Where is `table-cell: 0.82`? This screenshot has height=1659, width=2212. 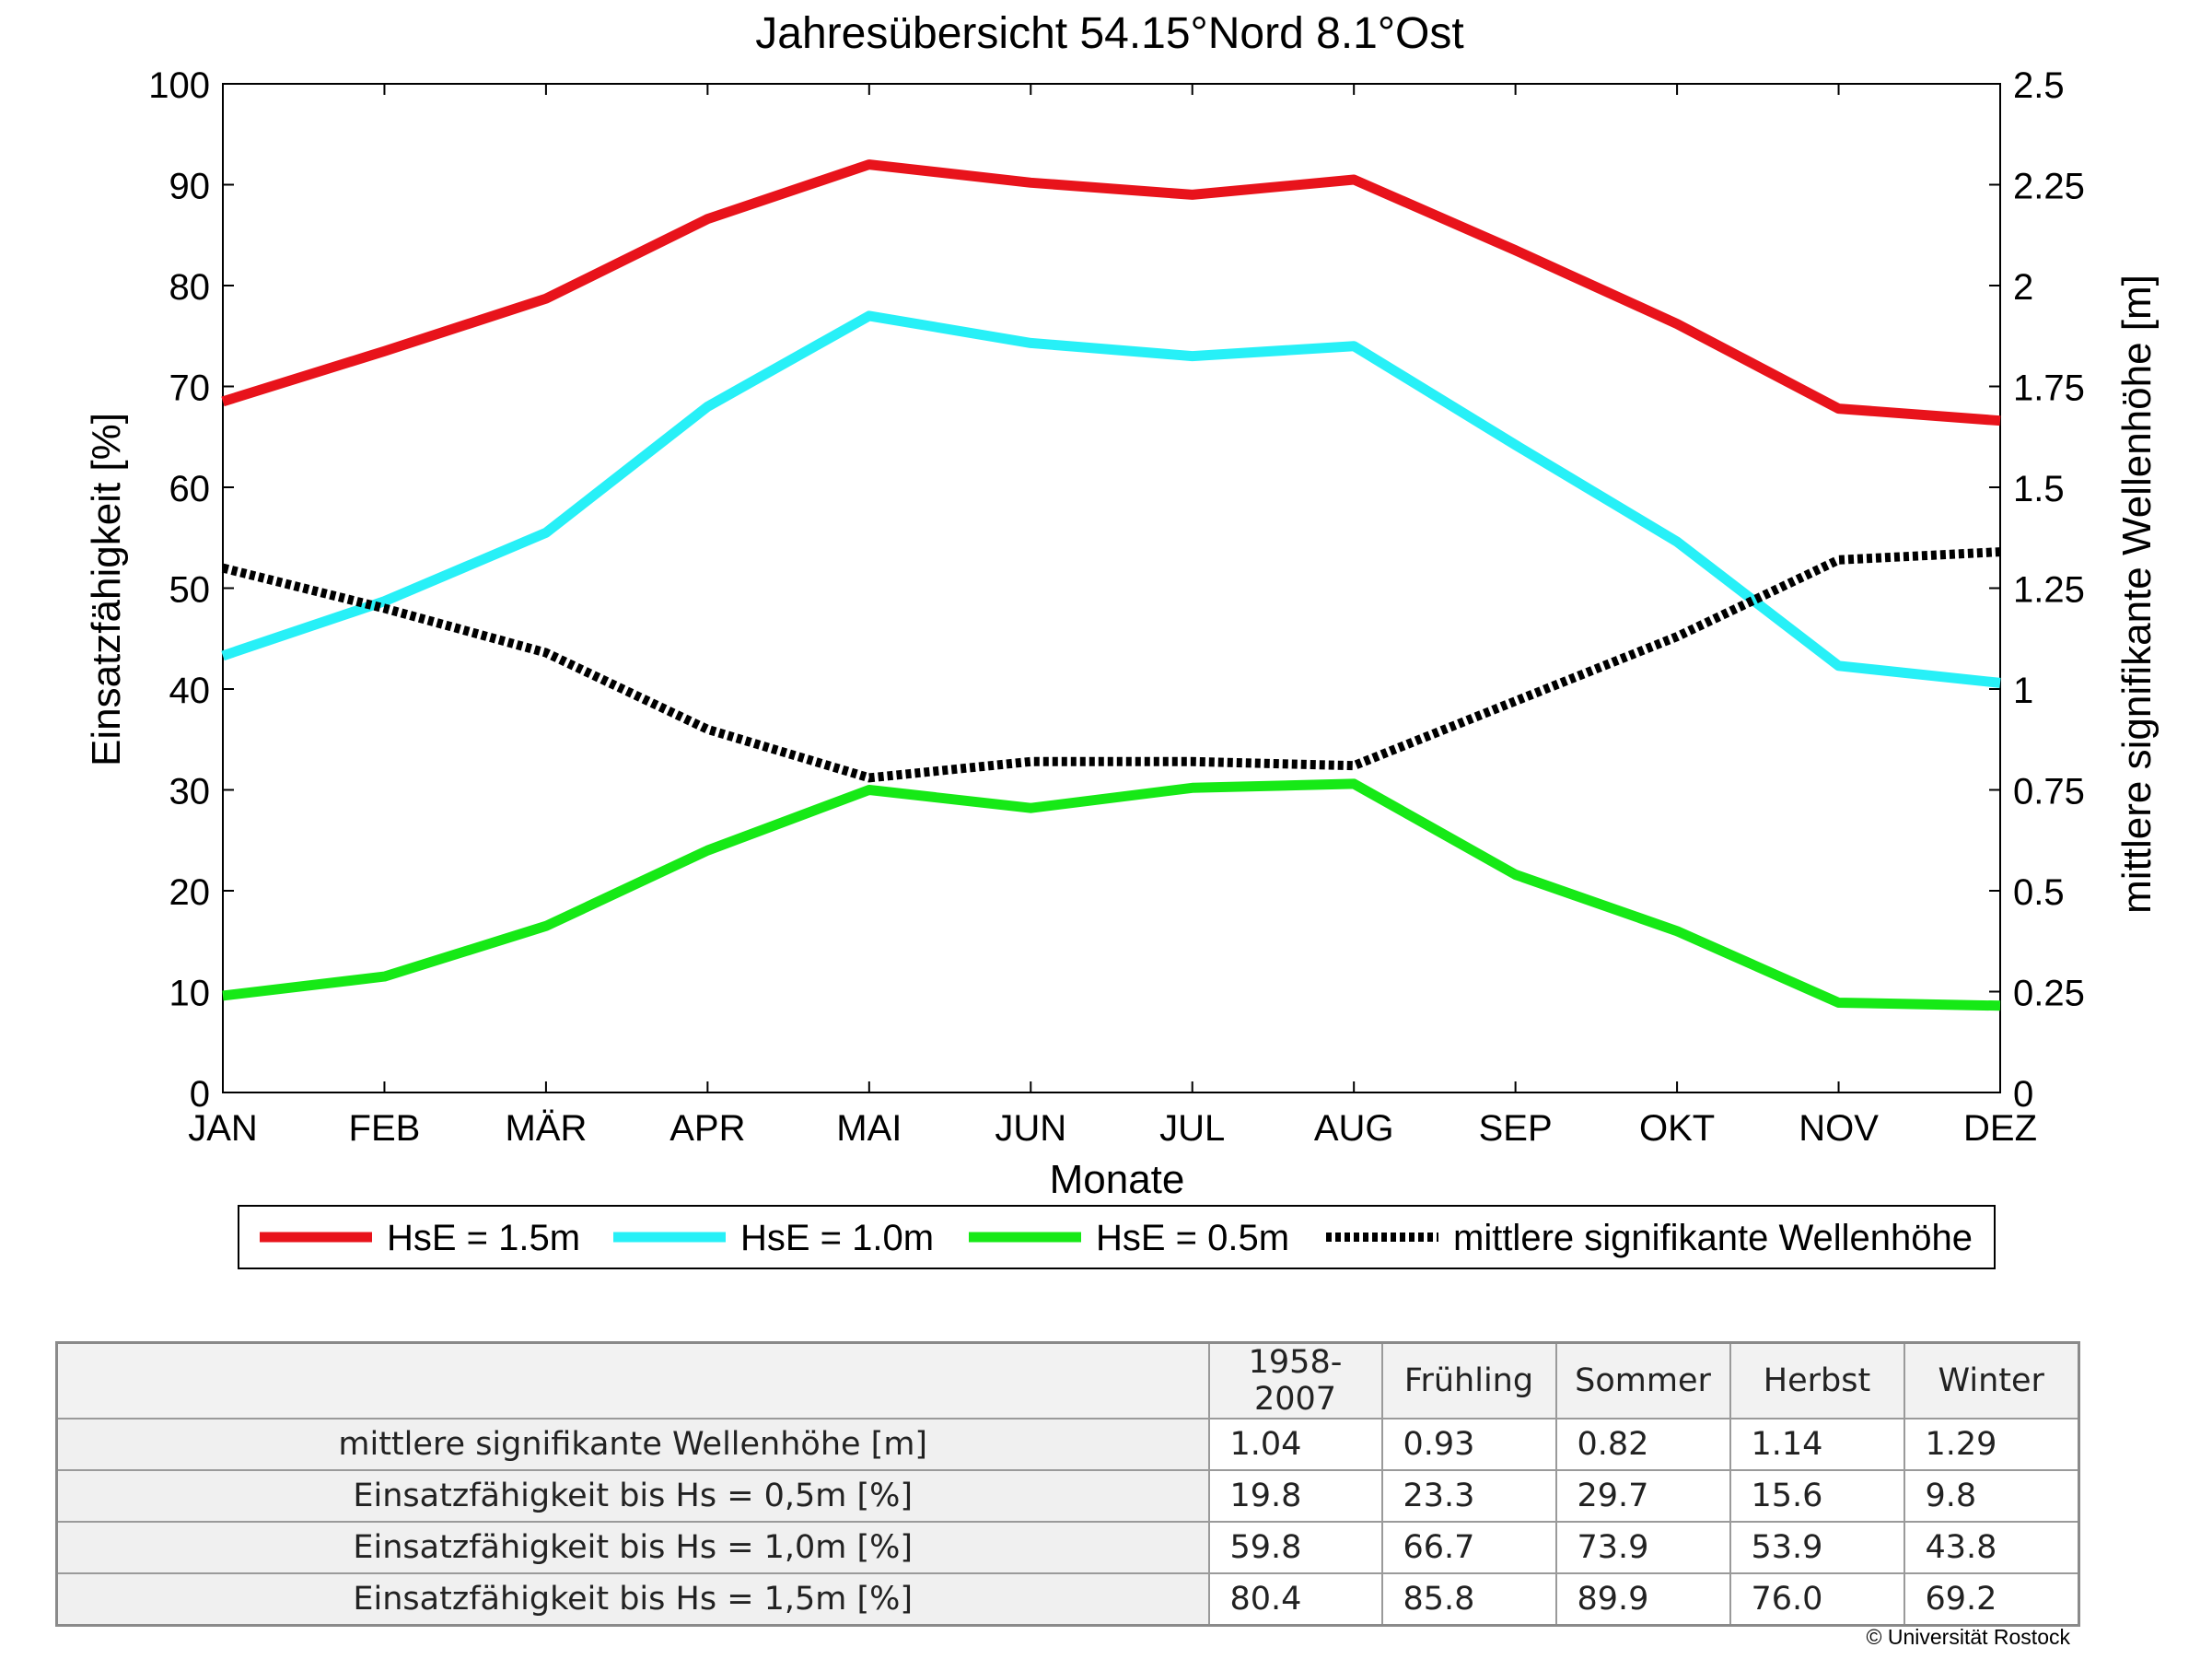
table-cell: 0.82 is located at coordinates (1643, 1444).